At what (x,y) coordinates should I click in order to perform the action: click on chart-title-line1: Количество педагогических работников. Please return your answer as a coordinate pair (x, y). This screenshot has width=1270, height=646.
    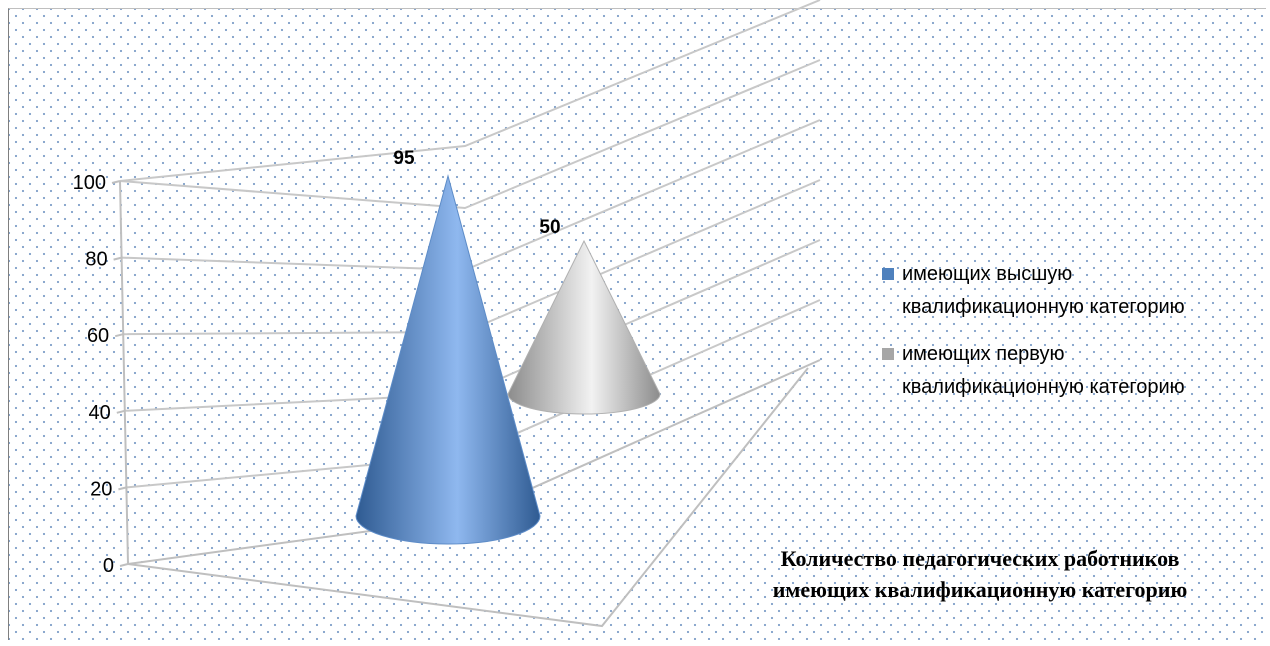
    Looking at the image, I should click on (980, 558).